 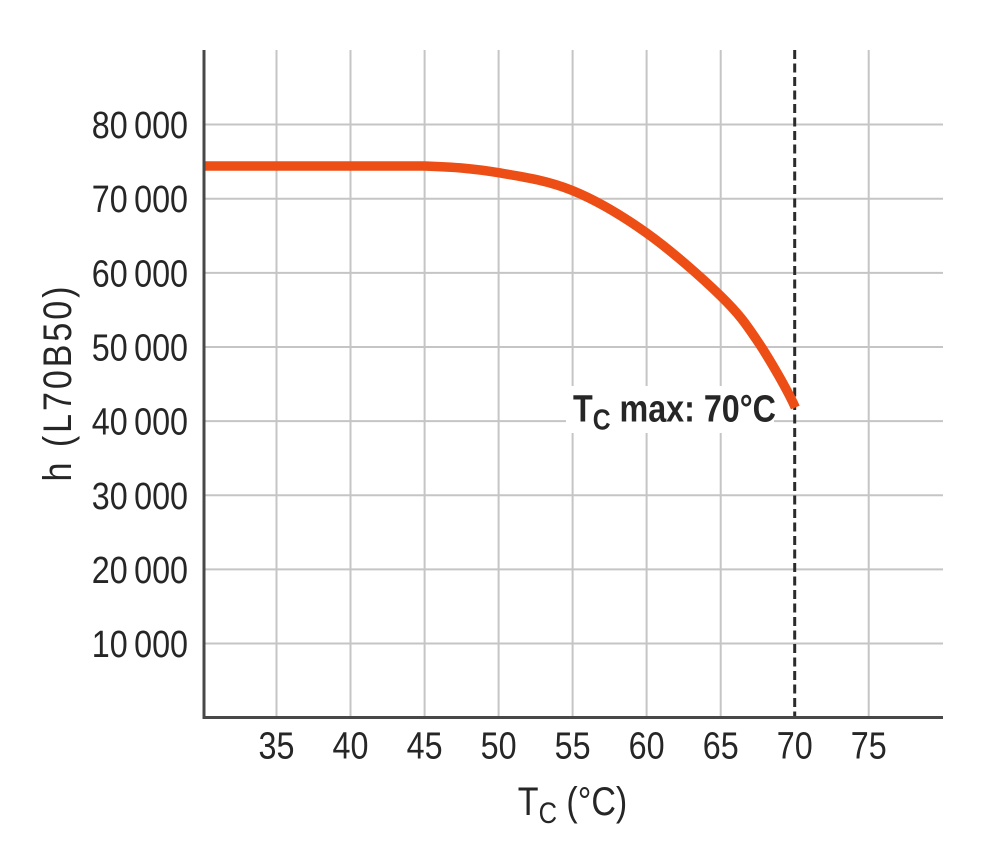 I want to click on svg-text: 55, so click(x=573, y=746).